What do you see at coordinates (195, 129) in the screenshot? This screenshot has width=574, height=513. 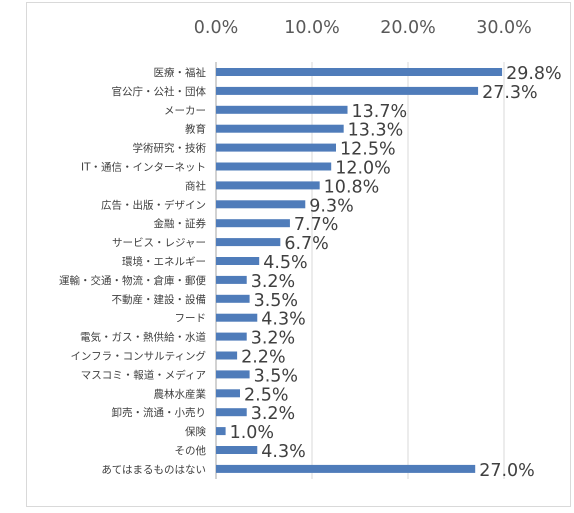 I see `category-label: 教育` at bounding box center [195, 129].